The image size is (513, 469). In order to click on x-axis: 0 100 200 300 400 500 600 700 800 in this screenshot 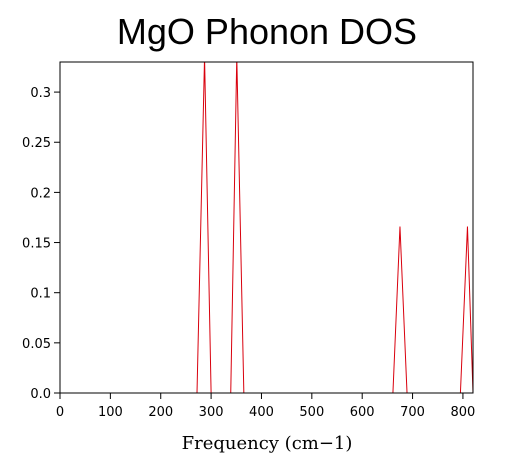, I will do `click(265, 406)`.